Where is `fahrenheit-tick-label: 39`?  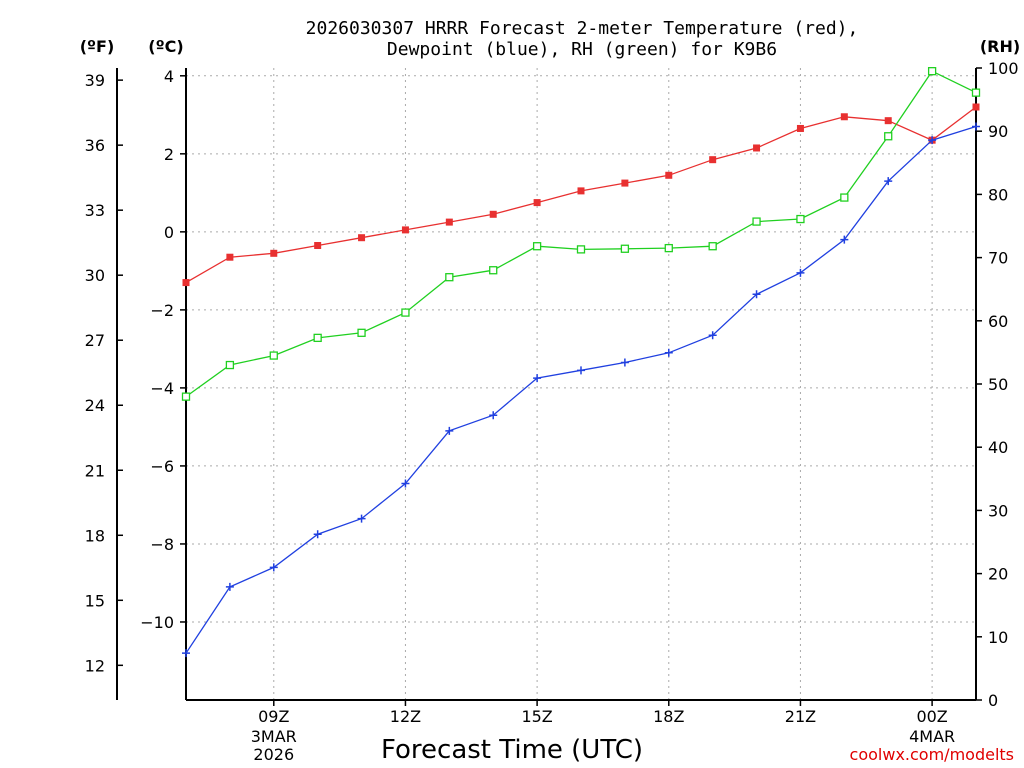
fahrenheit-tick-label: 39 is located at coordinates (95, 80).